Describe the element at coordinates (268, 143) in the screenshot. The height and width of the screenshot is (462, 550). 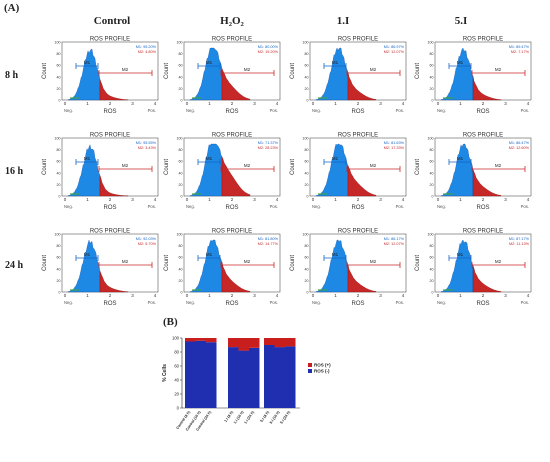
I see `m1-percentage: M1: 71.37%` at that location.